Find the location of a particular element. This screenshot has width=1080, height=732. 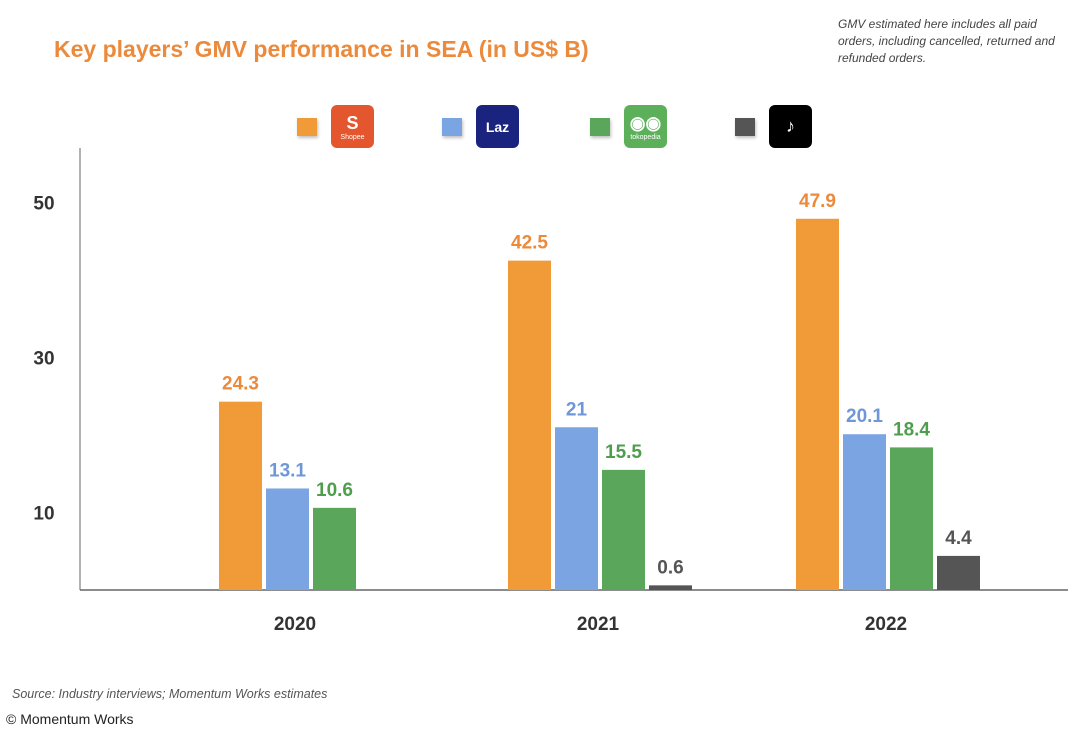

data-label: 13.1 is located at coordinates (287, 470).